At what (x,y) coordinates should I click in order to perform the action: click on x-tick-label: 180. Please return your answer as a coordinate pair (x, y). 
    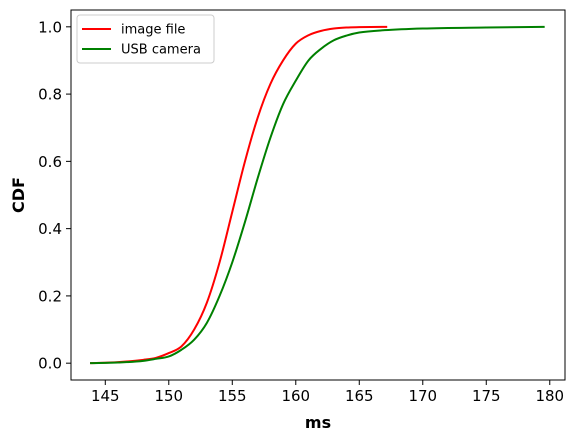
    Looking at the image, I should click on (549, 396).